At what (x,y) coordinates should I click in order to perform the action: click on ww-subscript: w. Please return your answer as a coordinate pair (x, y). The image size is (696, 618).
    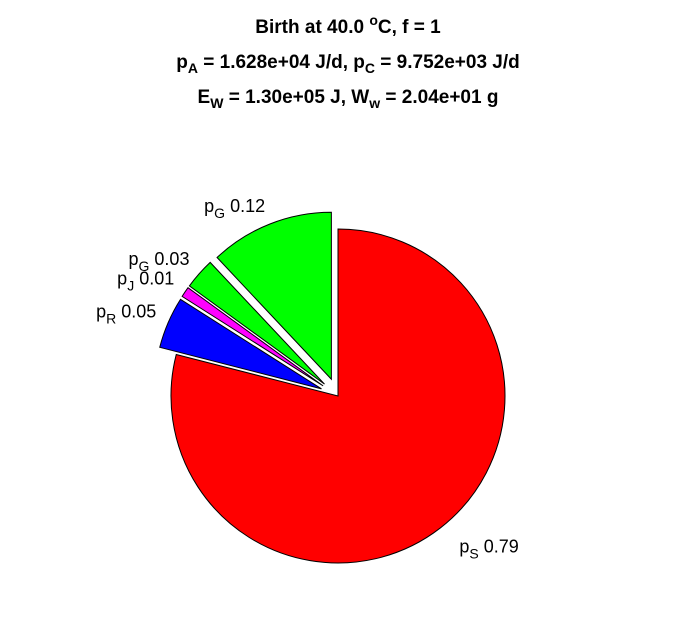
    Looking at the image, I should click on (375, 103).